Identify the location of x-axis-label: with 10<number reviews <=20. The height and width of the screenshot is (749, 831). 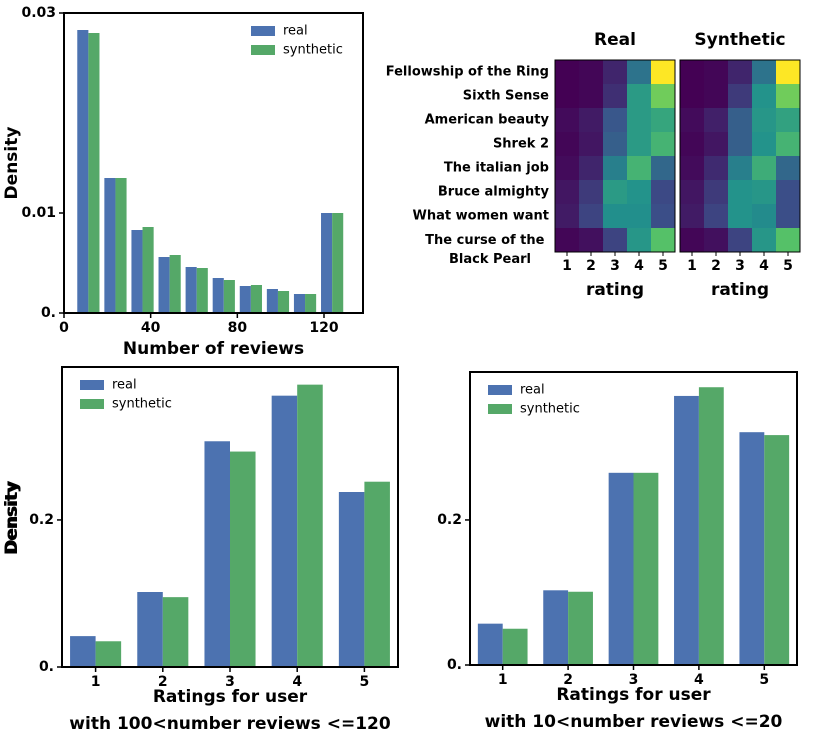
(634, 722).